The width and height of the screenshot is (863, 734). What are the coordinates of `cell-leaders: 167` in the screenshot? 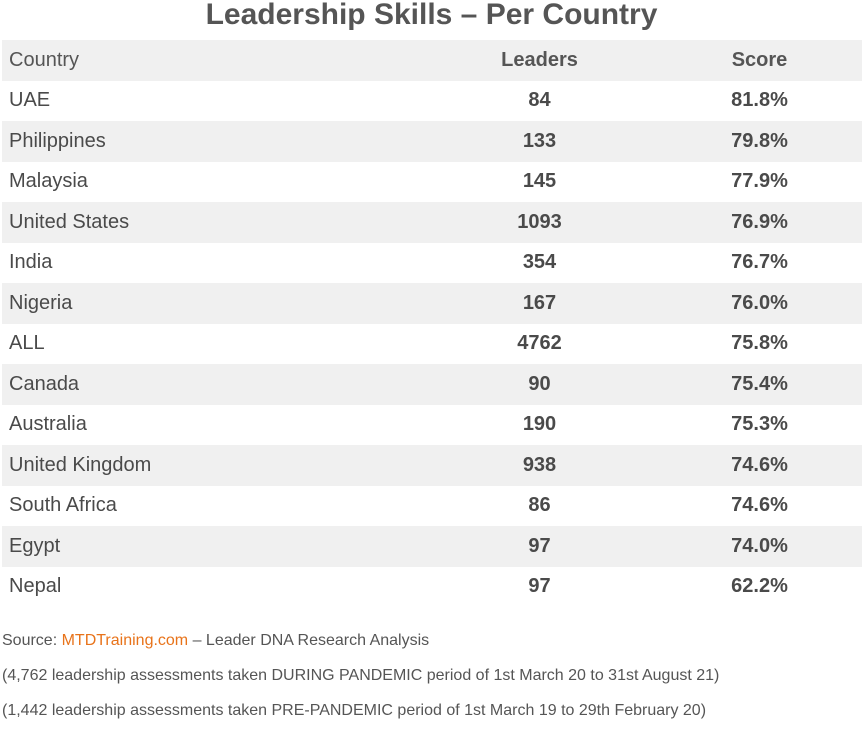 It's located at (539, 302).